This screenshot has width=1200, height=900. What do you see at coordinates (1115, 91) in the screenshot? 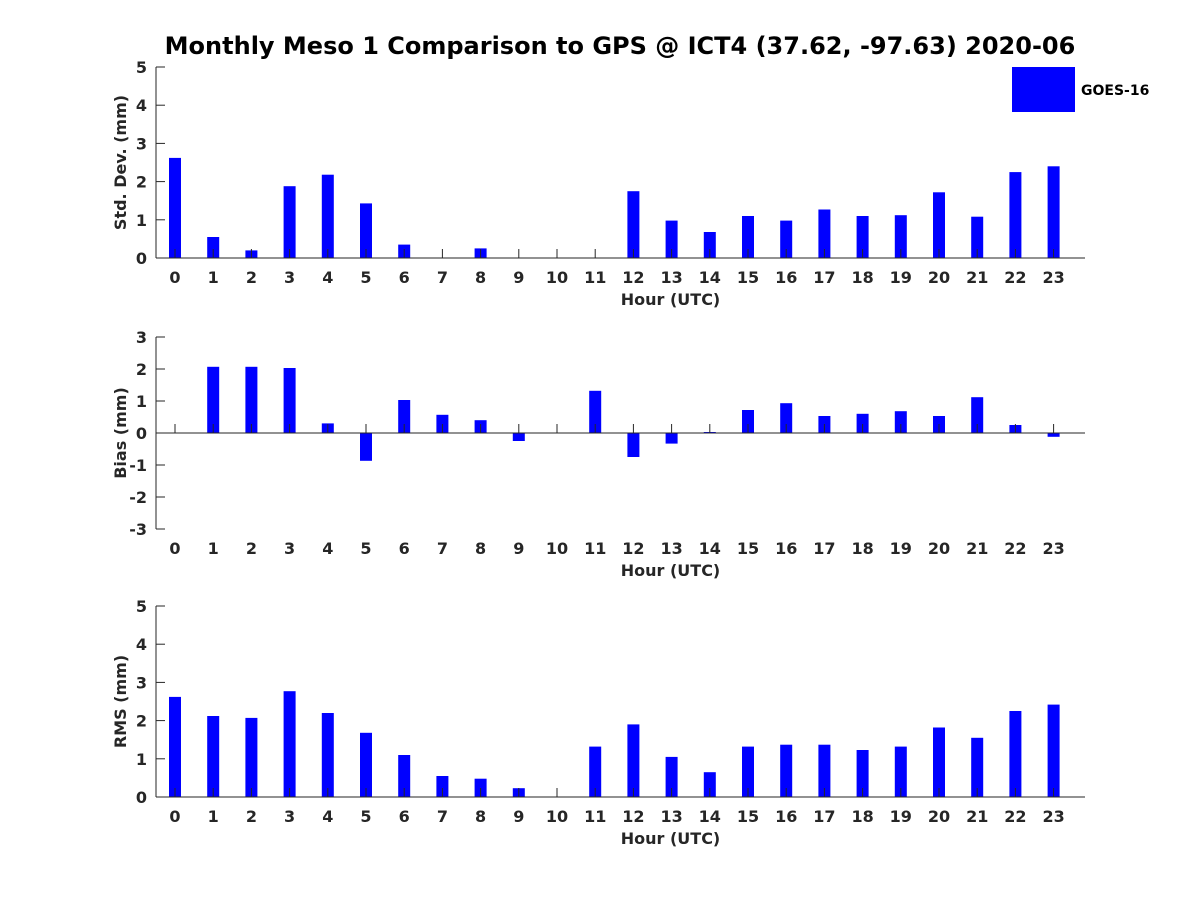
I see `legend-label: GOES-16` at bounding box center [1115, 91].